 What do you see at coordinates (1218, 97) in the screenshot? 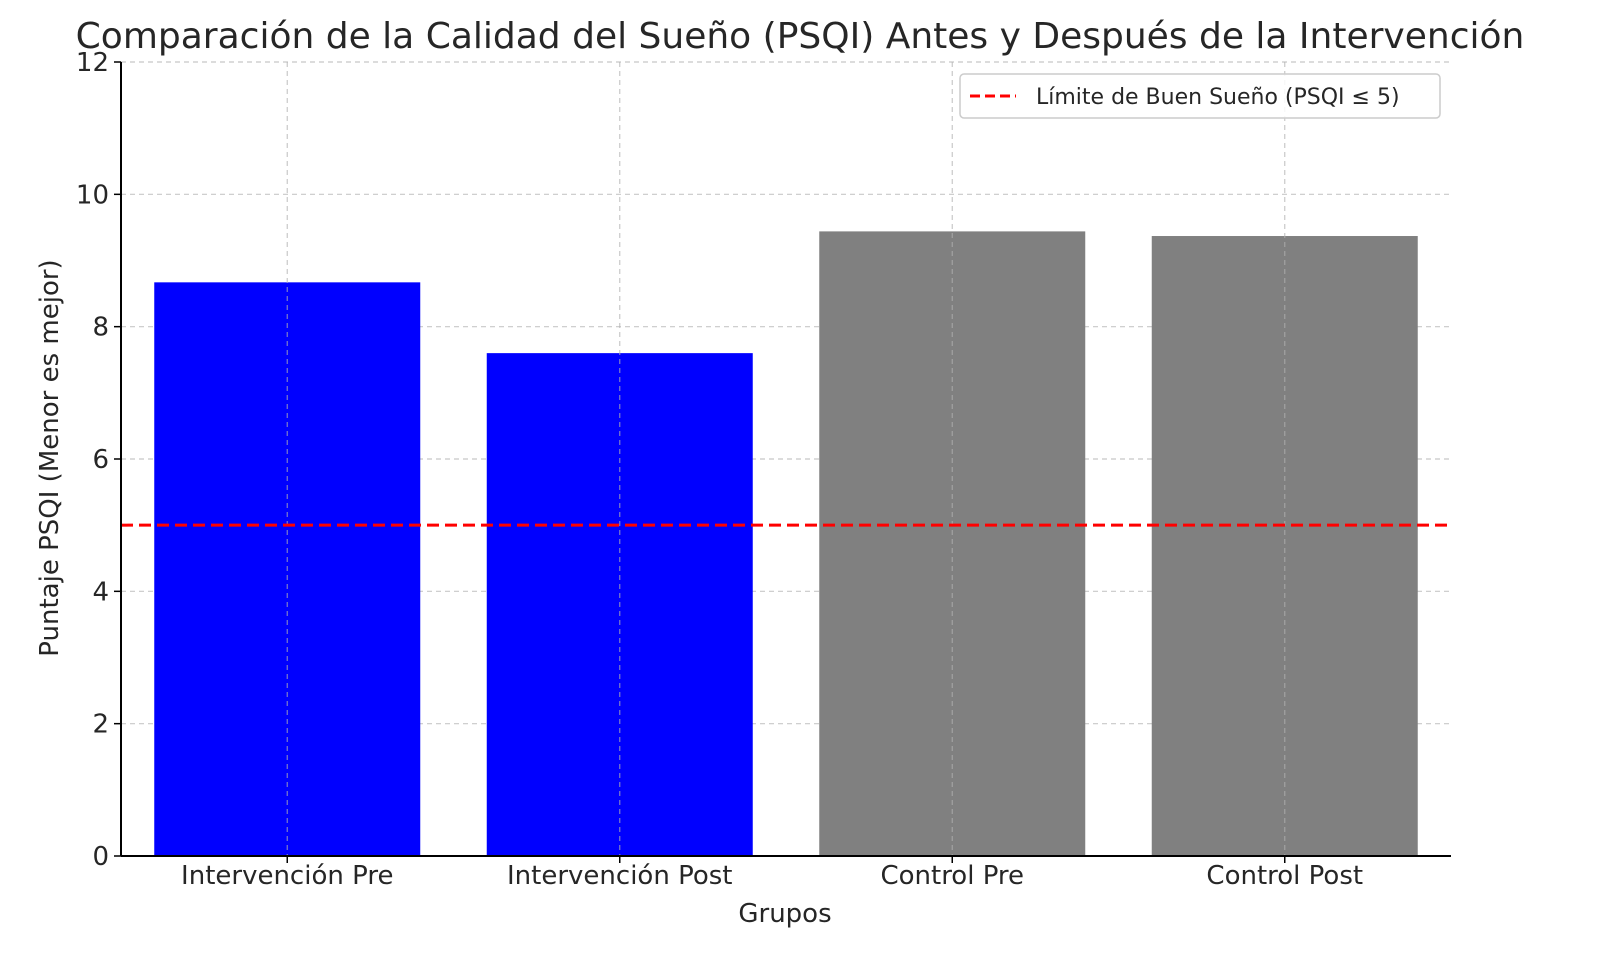
I see `legend-label: Límite de Buen Sueño (PSQI ≤ 5)` at bounding box center [1218, 97].